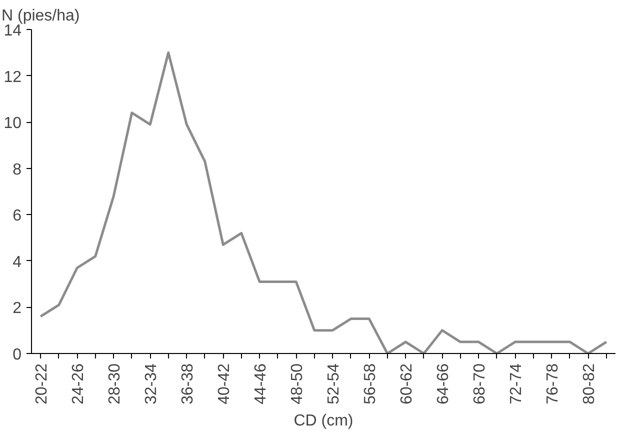  What do you see at coordinates (371, 383) in the screenshot?
I see `x-tick-label: 56-58` at bounding box center [371, 383].